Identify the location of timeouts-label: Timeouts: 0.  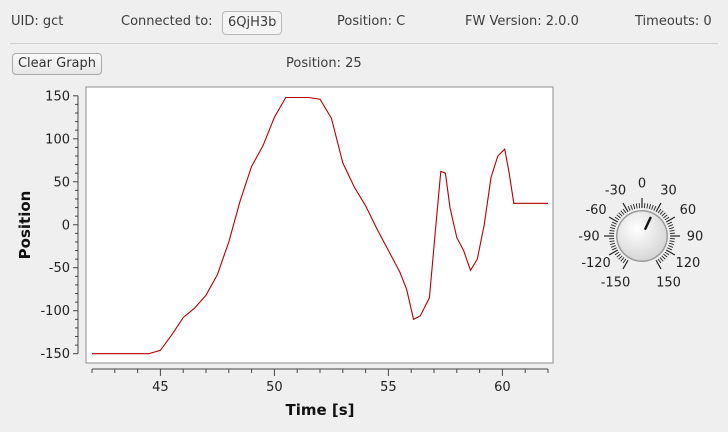
(673, 21).